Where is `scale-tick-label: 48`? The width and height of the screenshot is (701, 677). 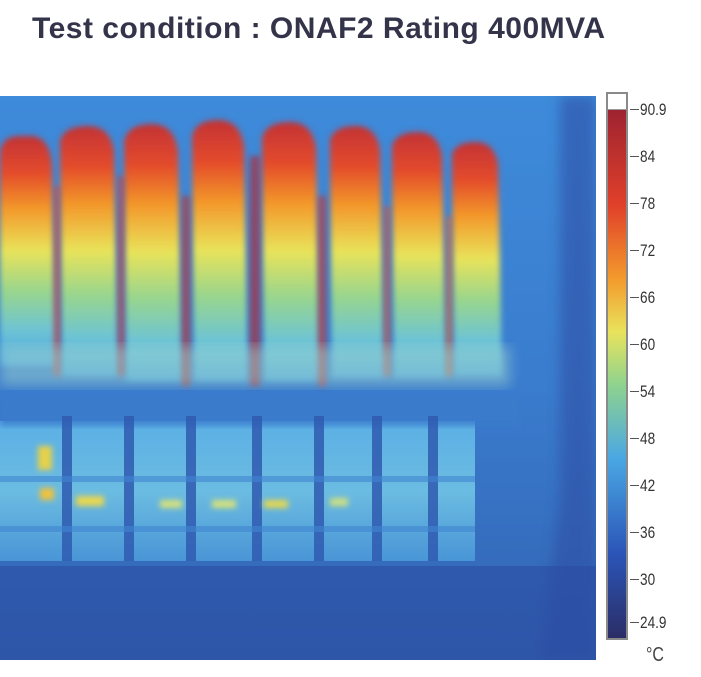 scale-tick-label: 48 is located at coordinates (648, 438).